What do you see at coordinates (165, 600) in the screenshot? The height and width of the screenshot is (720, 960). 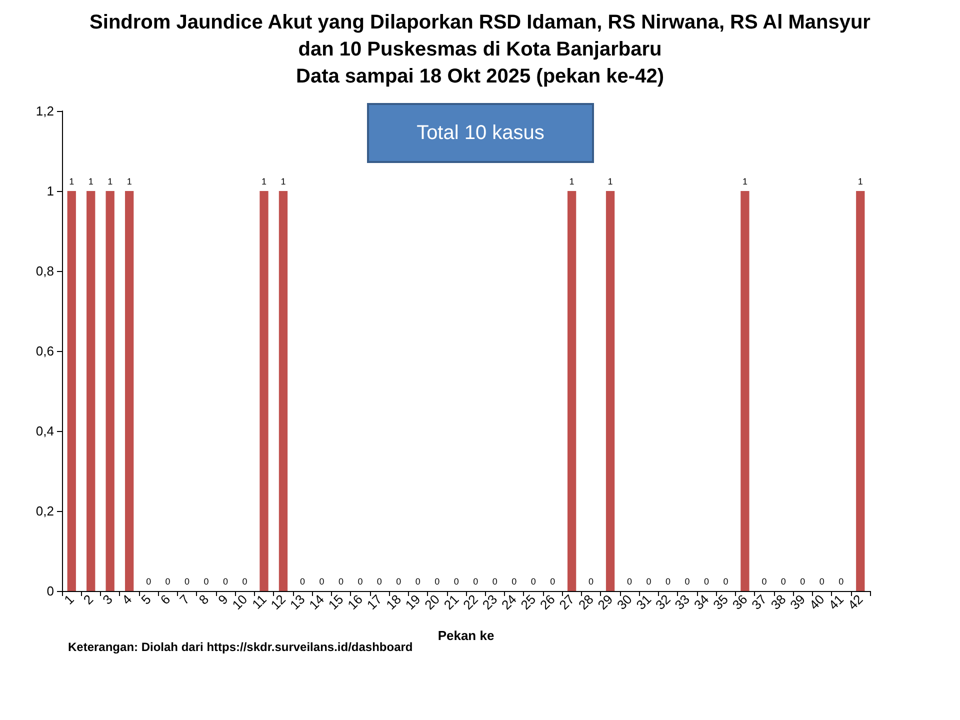 I see `x-tick-label: 6` at bounding box center [165, 600].